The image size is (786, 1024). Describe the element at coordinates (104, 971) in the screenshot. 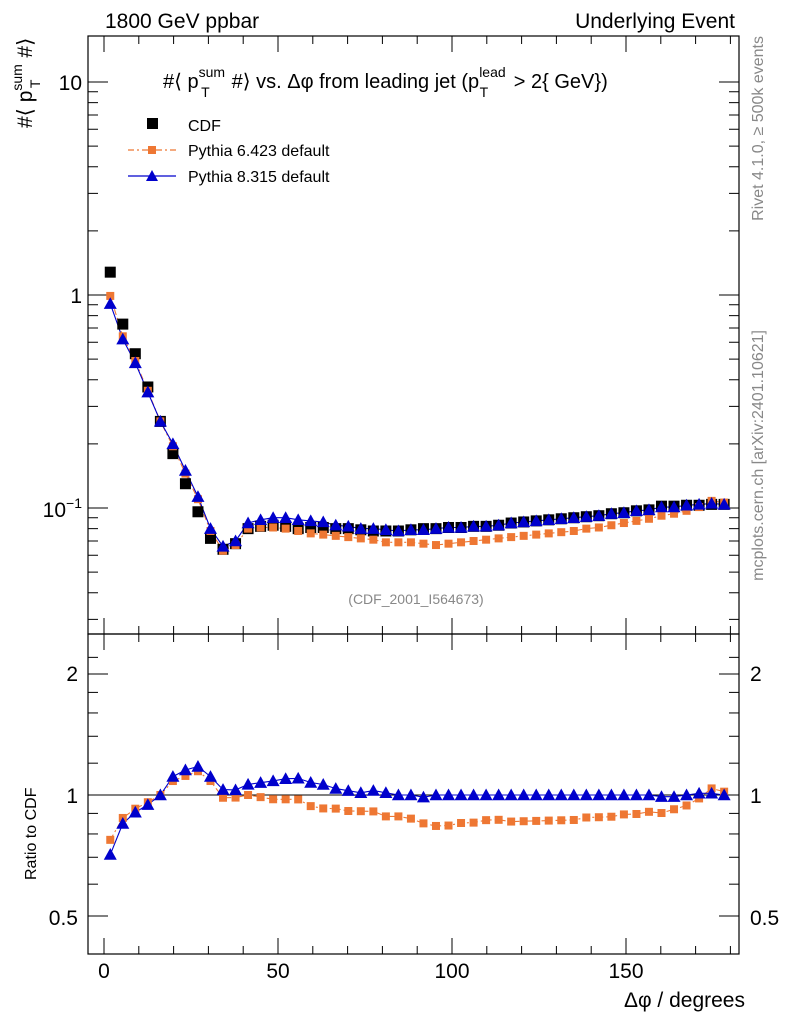

I see `x-tick-label-0: 0` at that location.